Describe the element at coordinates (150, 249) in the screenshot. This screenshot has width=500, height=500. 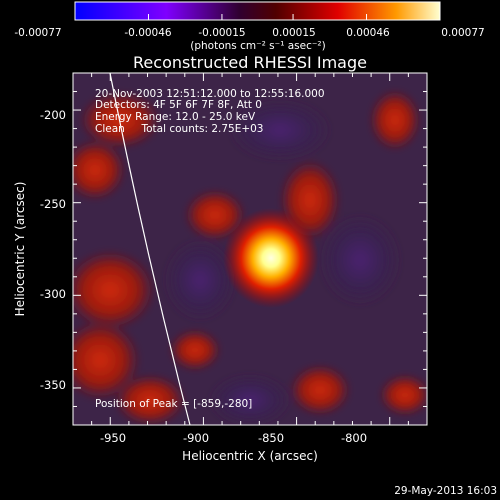
I see `solar-limb` at that location.